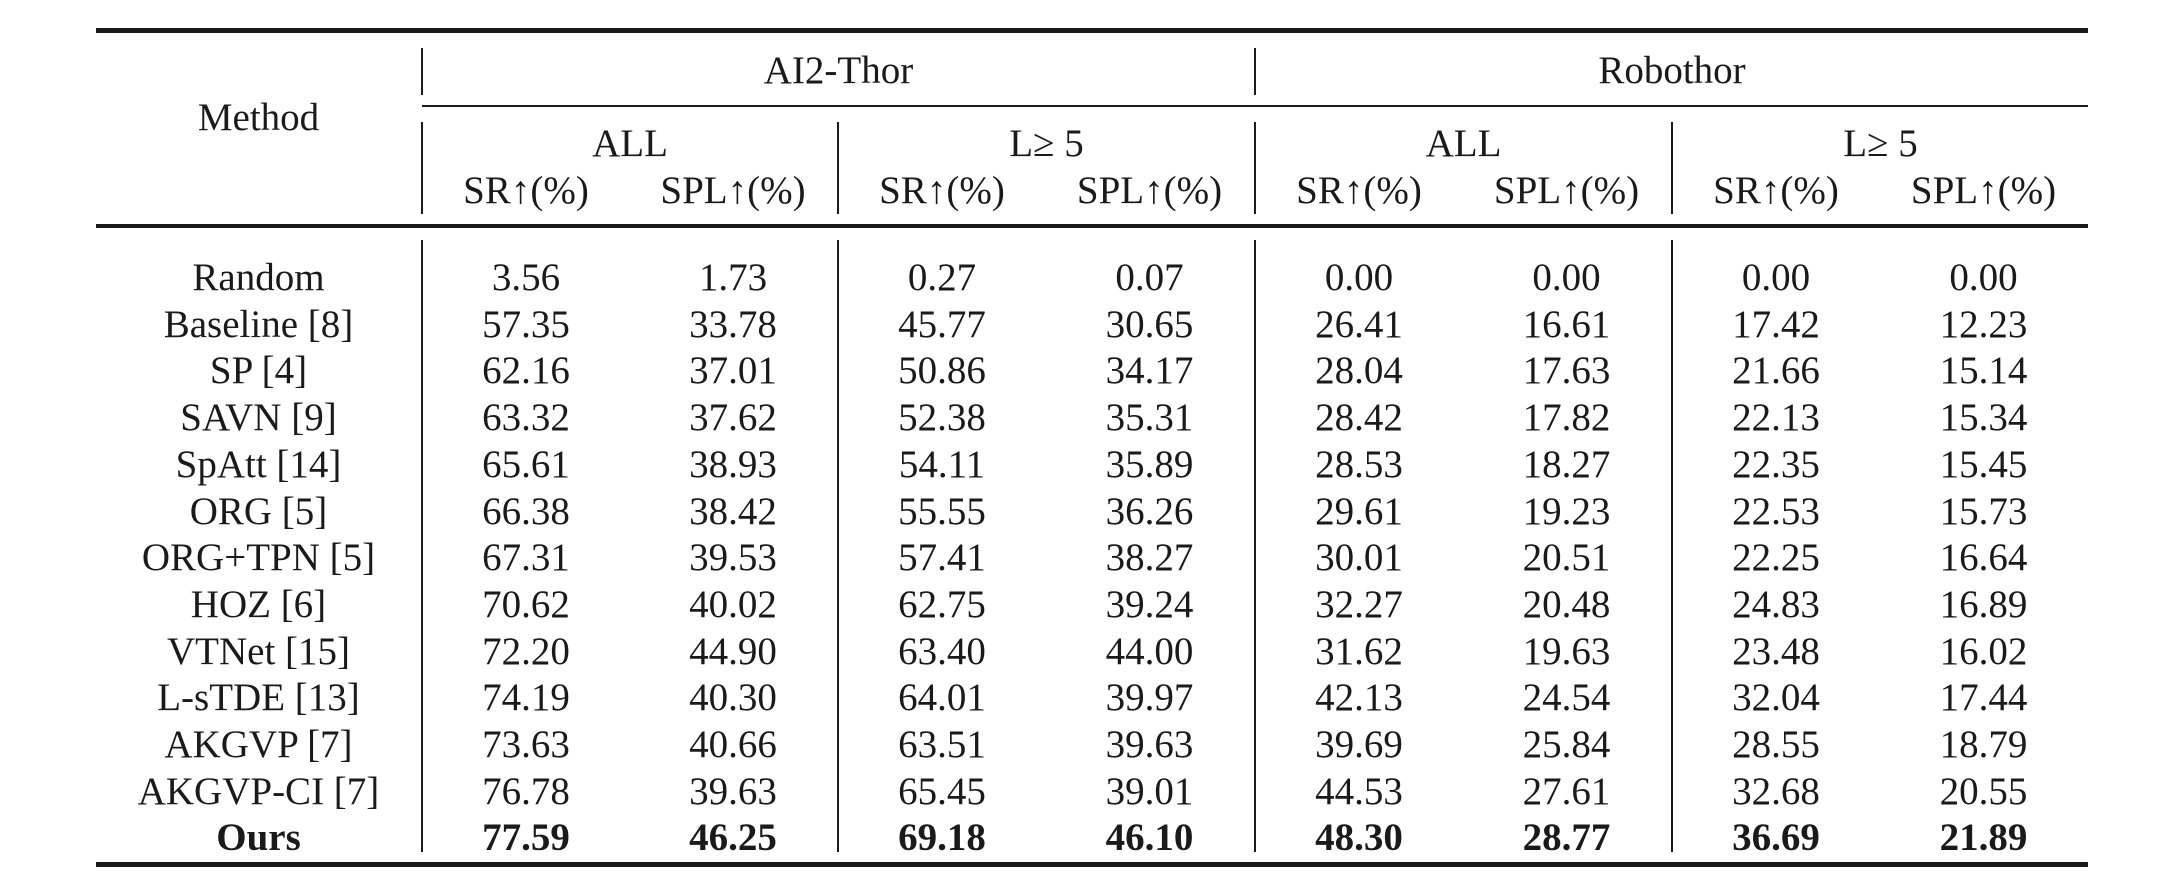  What do you see at coordinates (1149, 511) in the screenshot?
I see `table-cell: 36.26` at bounding box center [1149, 511].